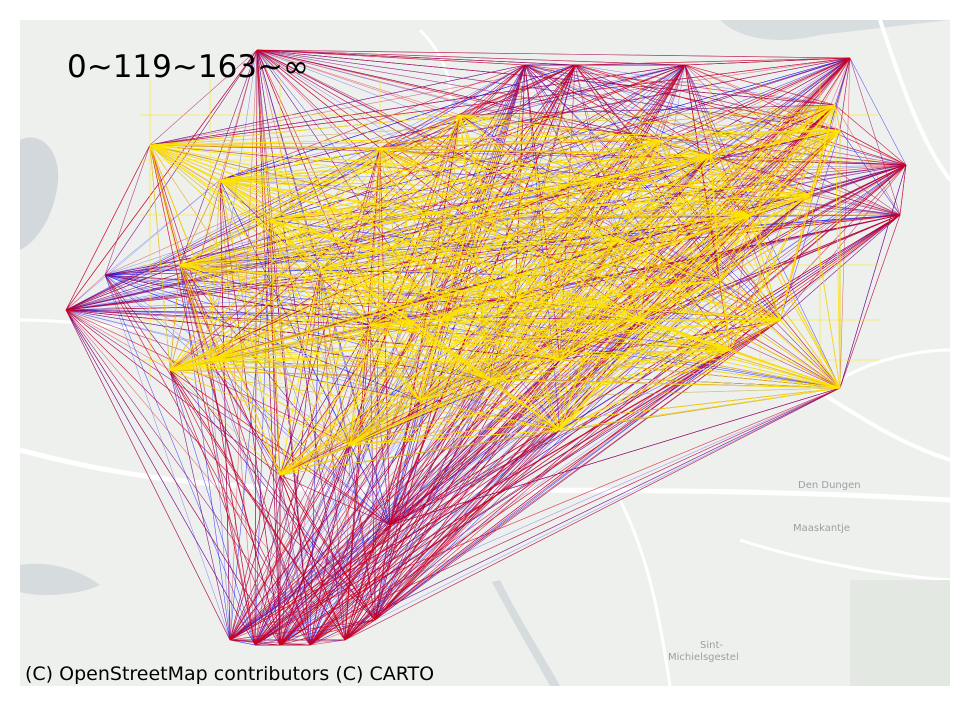 Image resolution: width=969 pixels, height=706 pixels. What do you see at coordinates (80, 325) in the screenshot?
I see `road-f` at bounding box center [80, 325].